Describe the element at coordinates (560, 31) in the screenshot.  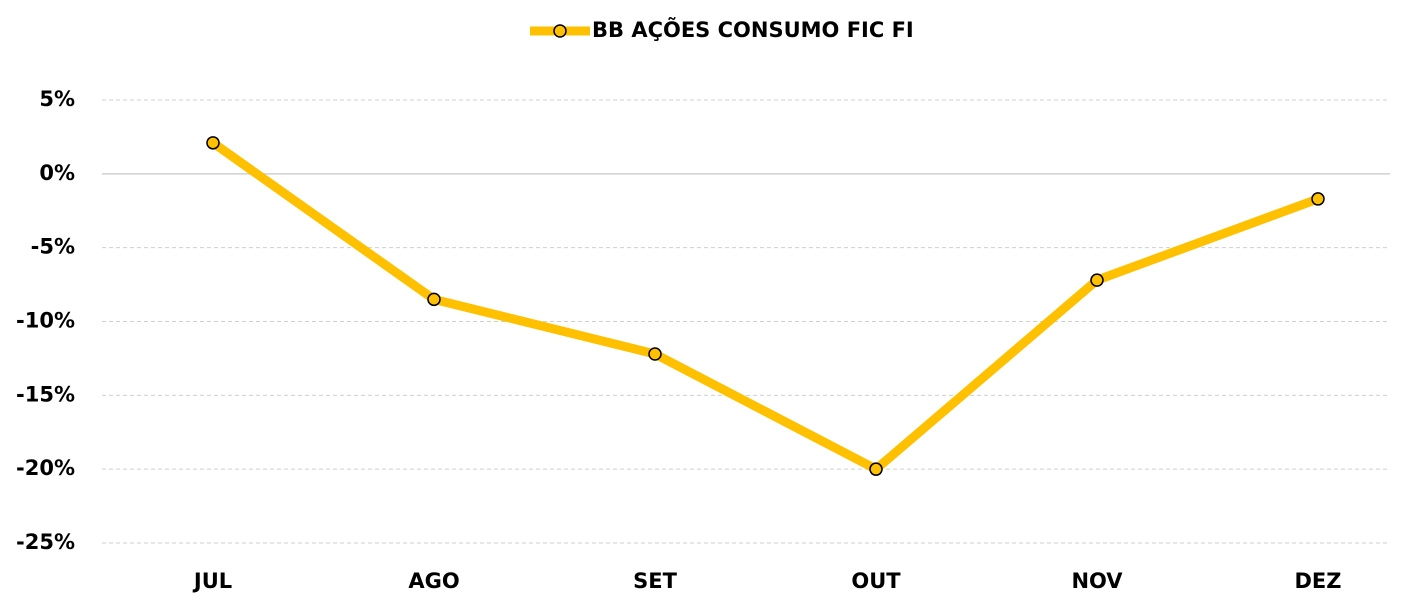
I see `legend-marker` at that location.